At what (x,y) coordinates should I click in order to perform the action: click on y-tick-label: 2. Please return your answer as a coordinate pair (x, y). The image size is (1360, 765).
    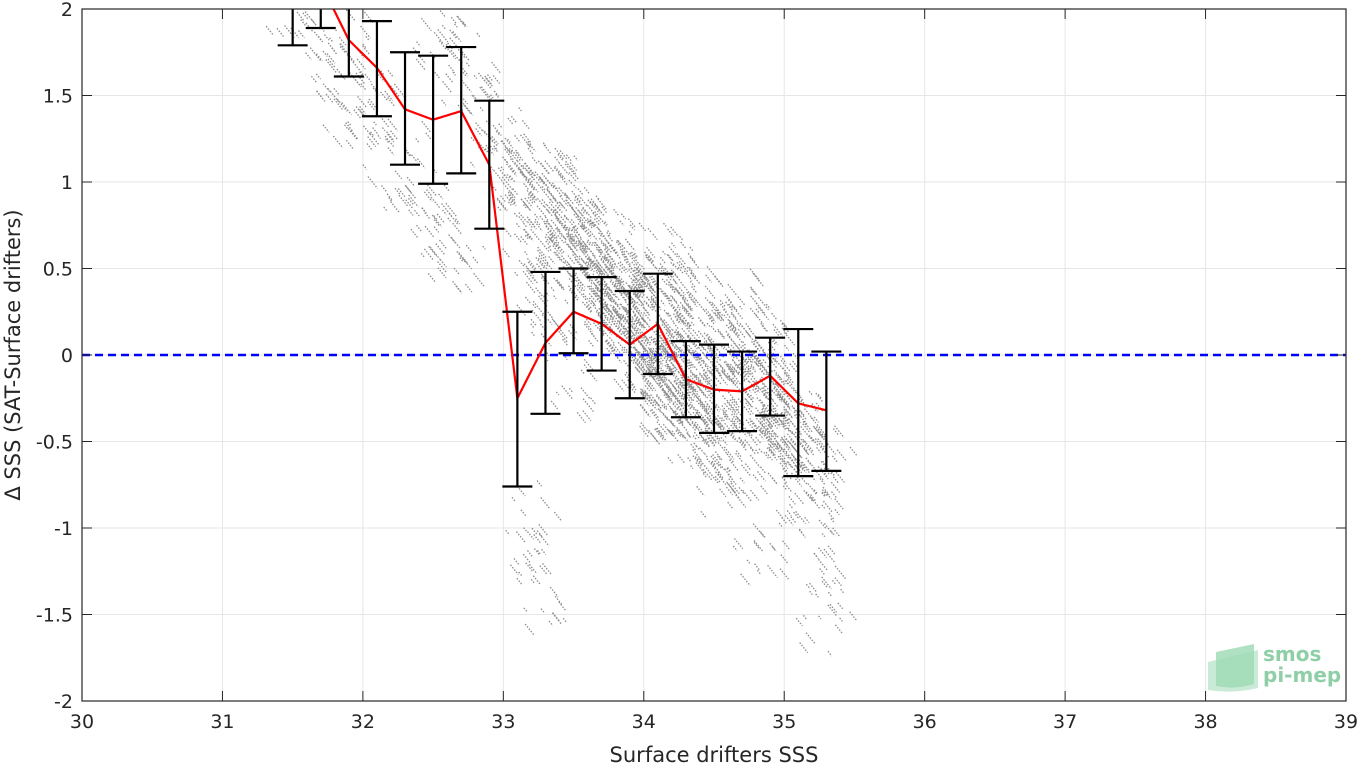
    Looking at the image, I should click on (67, 10).